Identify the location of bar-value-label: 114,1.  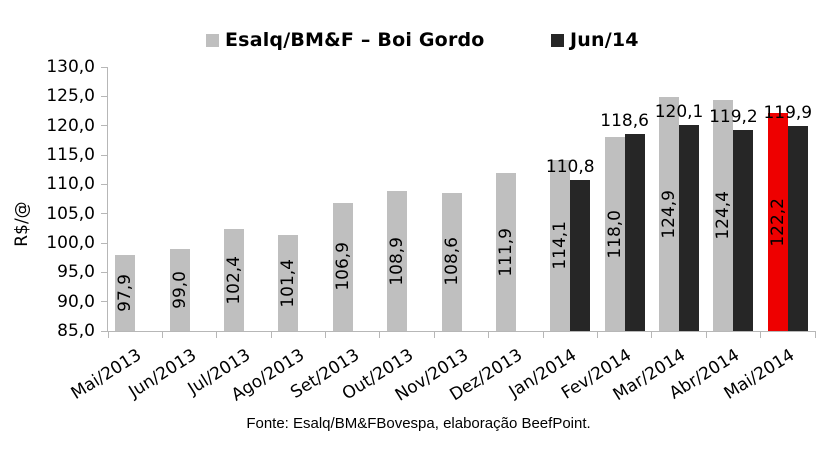
(560, 245).